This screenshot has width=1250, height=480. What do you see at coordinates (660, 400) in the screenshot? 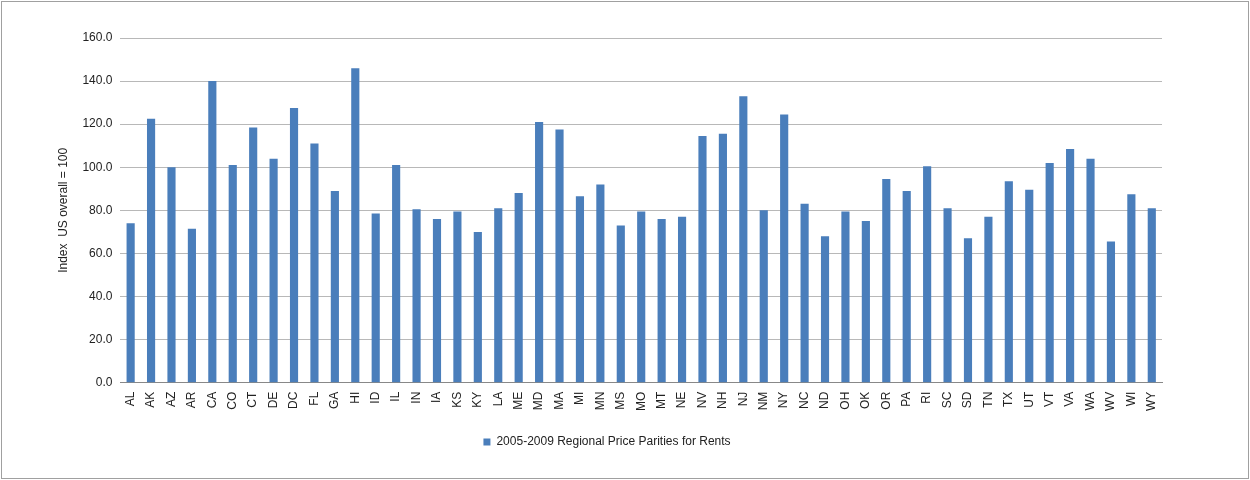
I see `x-tick-label: MT` at bounding box center [660, 400].